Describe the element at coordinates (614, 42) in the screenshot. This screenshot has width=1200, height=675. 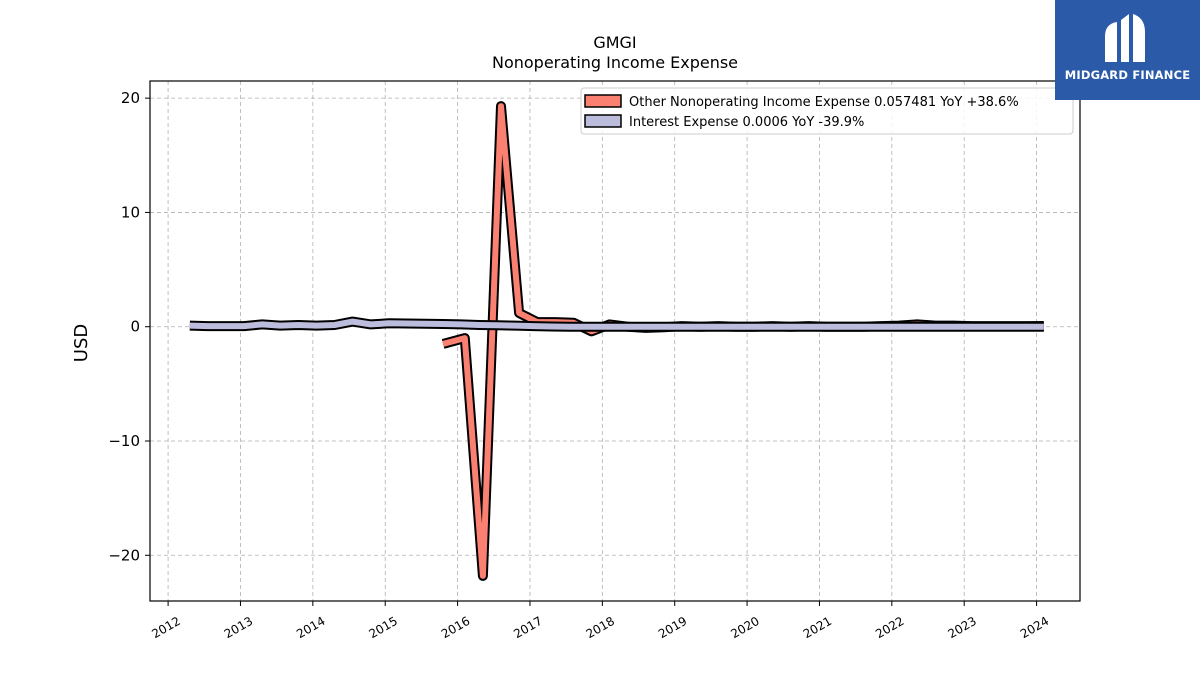
I see `chart-title: GMGI` at that location.